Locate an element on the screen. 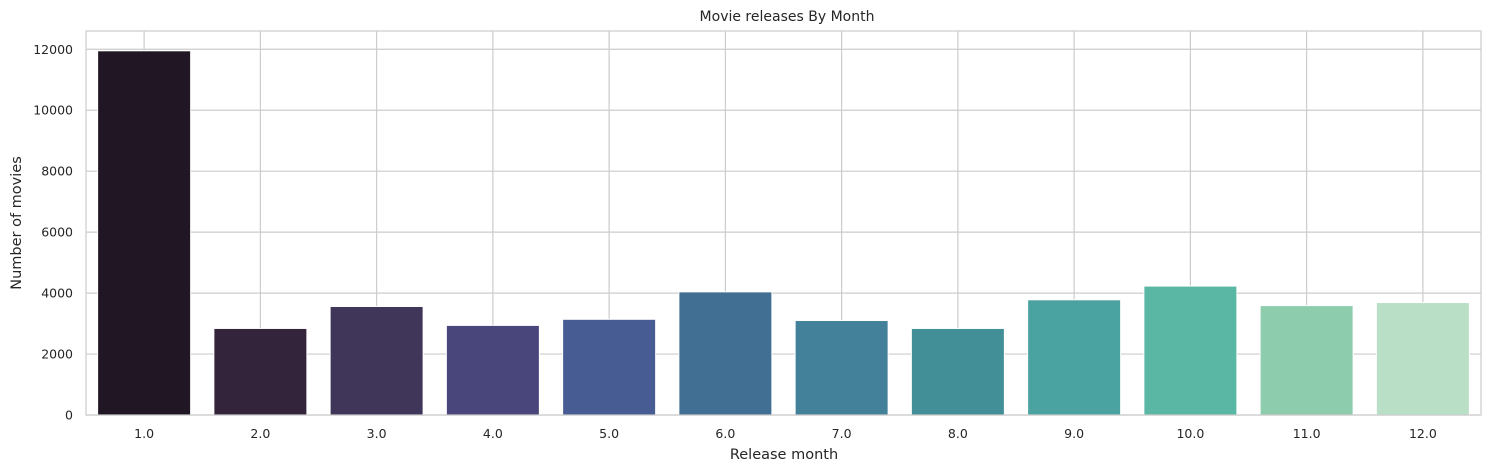 Image resolution: width=1491 pixels, height=473 pixels. bar-10.0 is located at coordinates (1190, 350).